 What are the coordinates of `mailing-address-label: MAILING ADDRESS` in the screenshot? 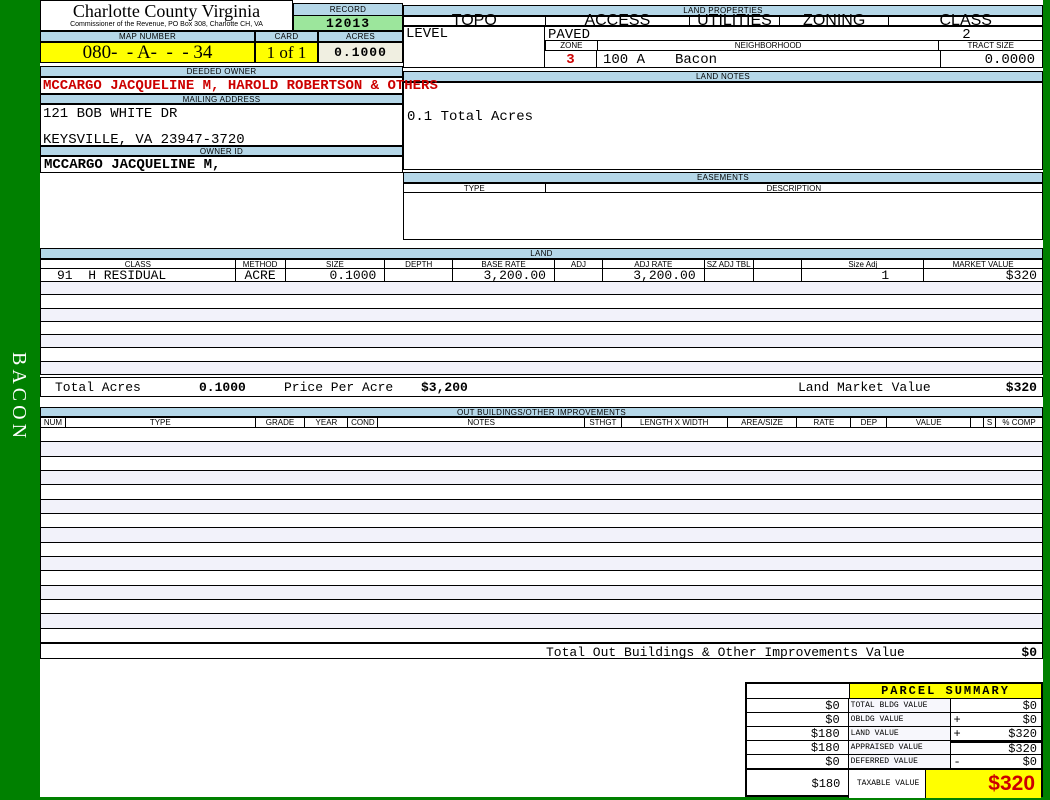 It's located at (221, 99).